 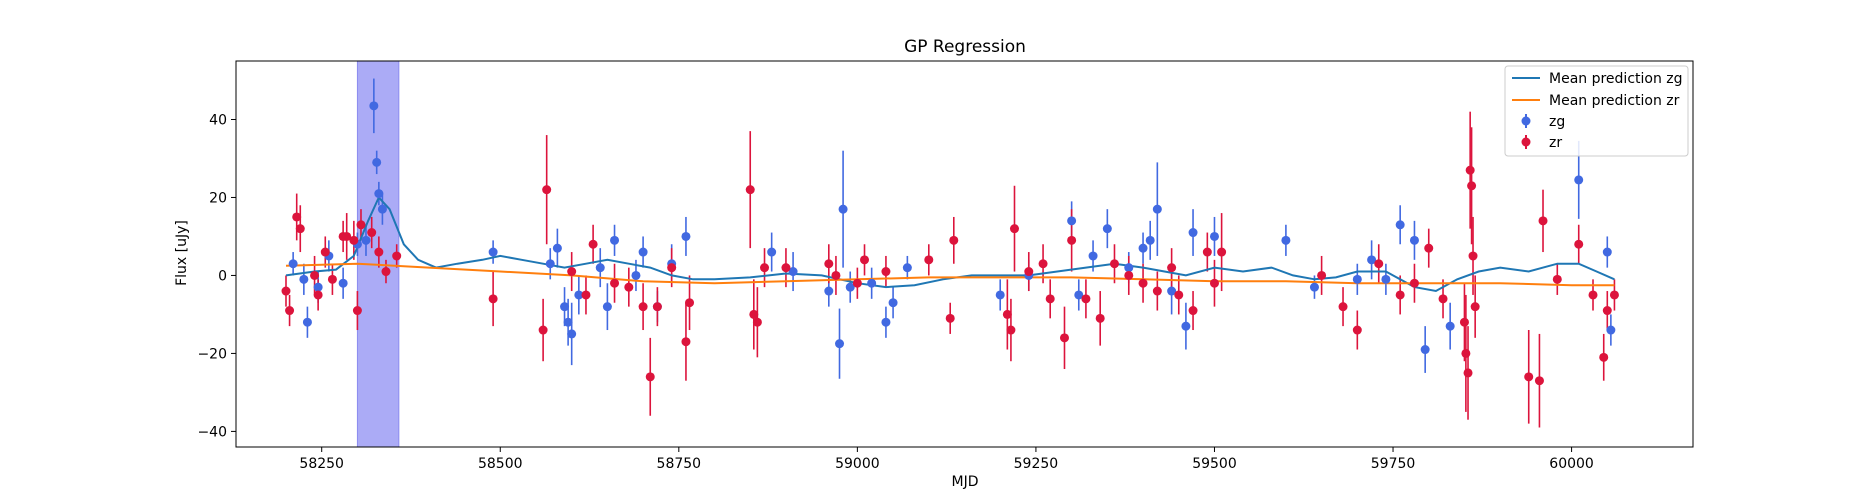 I want to click on x-tick-label: 58500, so click(x=500, y=464).